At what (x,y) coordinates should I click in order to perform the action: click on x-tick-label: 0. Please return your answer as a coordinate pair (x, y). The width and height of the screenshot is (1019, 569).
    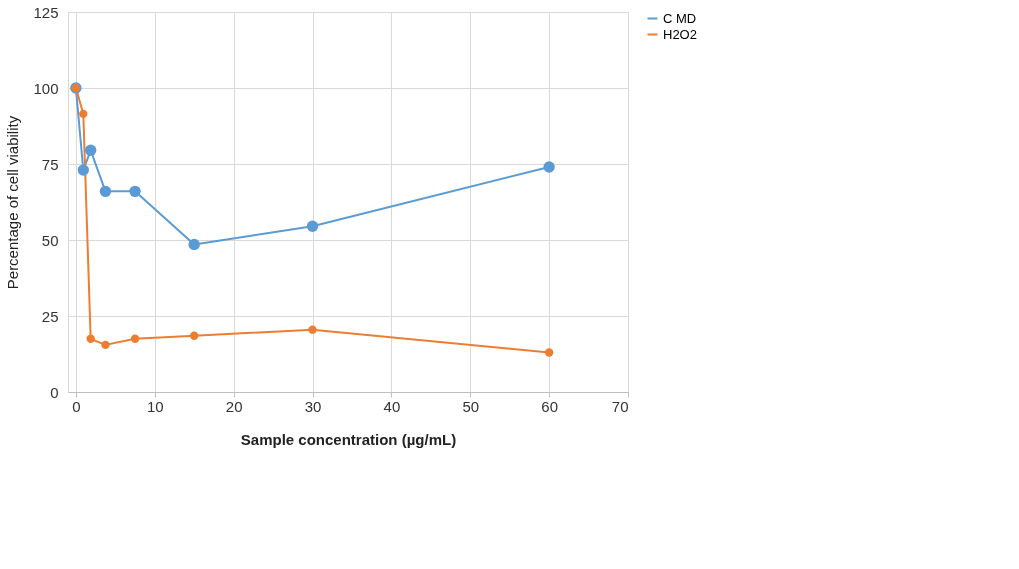
    Looking at the image, I should click on (76, 406).